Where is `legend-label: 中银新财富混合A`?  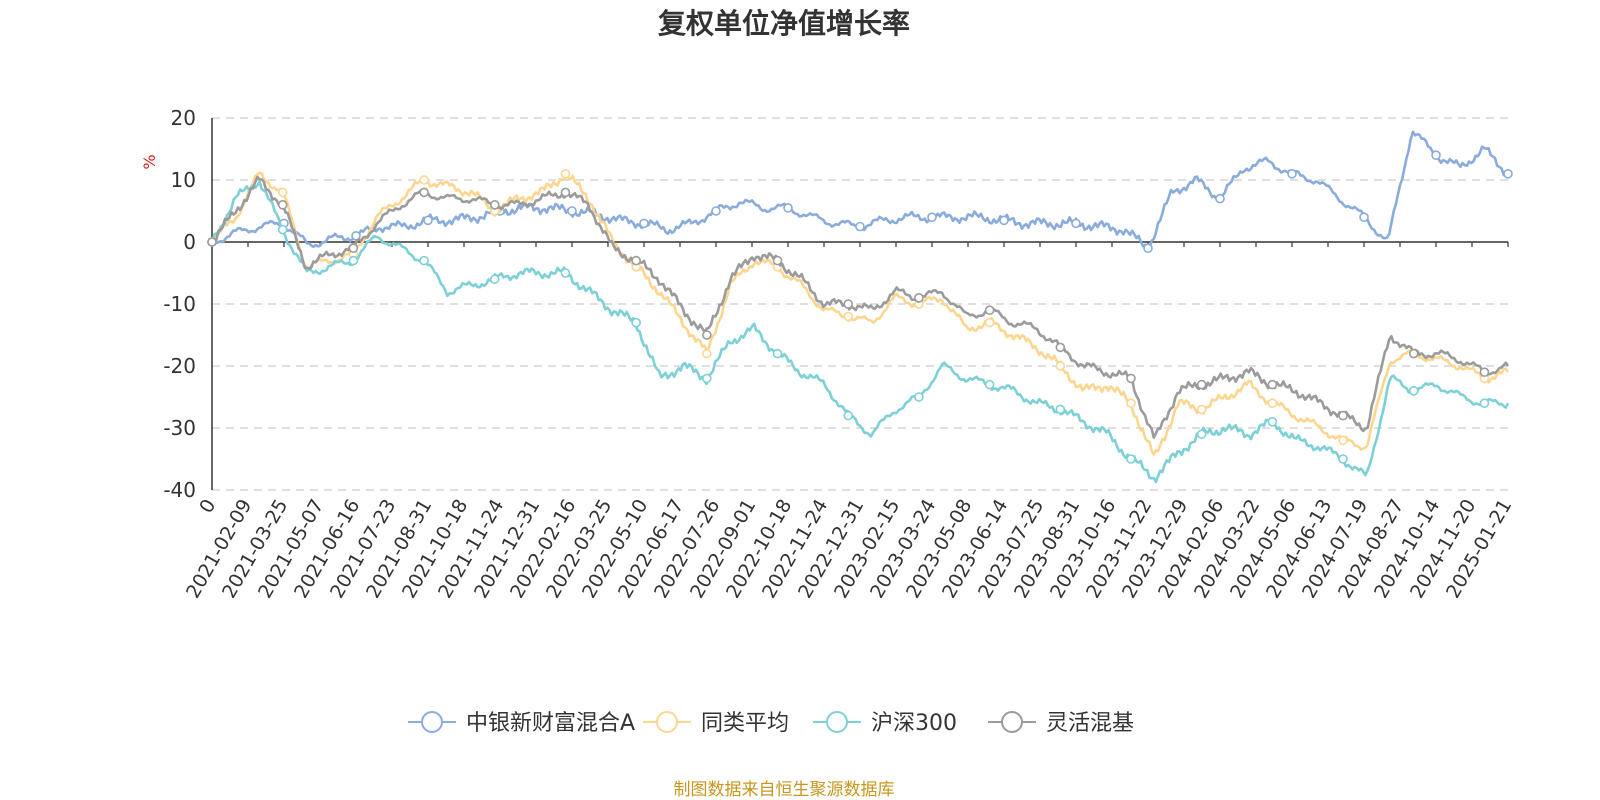
legend-label: 中银新财富混合A is located at coordinates (550, 723).